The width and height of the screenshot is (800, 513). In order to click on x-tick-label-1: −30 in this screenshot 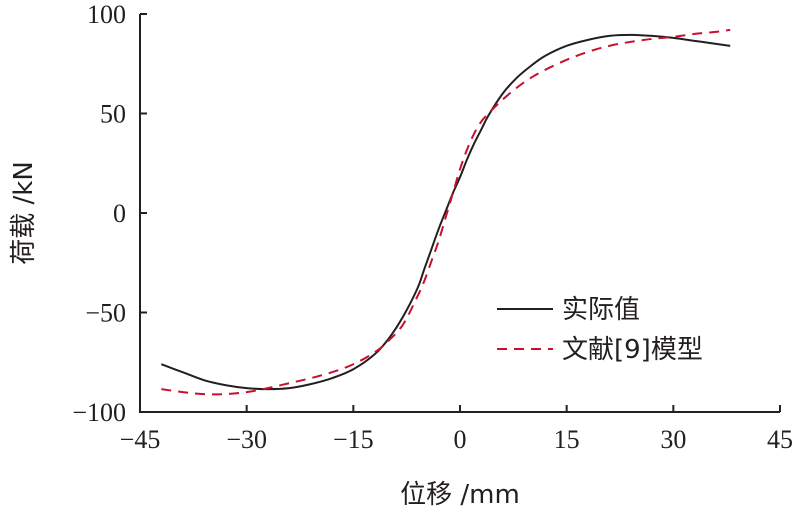, I will do `click(246, 439)`.